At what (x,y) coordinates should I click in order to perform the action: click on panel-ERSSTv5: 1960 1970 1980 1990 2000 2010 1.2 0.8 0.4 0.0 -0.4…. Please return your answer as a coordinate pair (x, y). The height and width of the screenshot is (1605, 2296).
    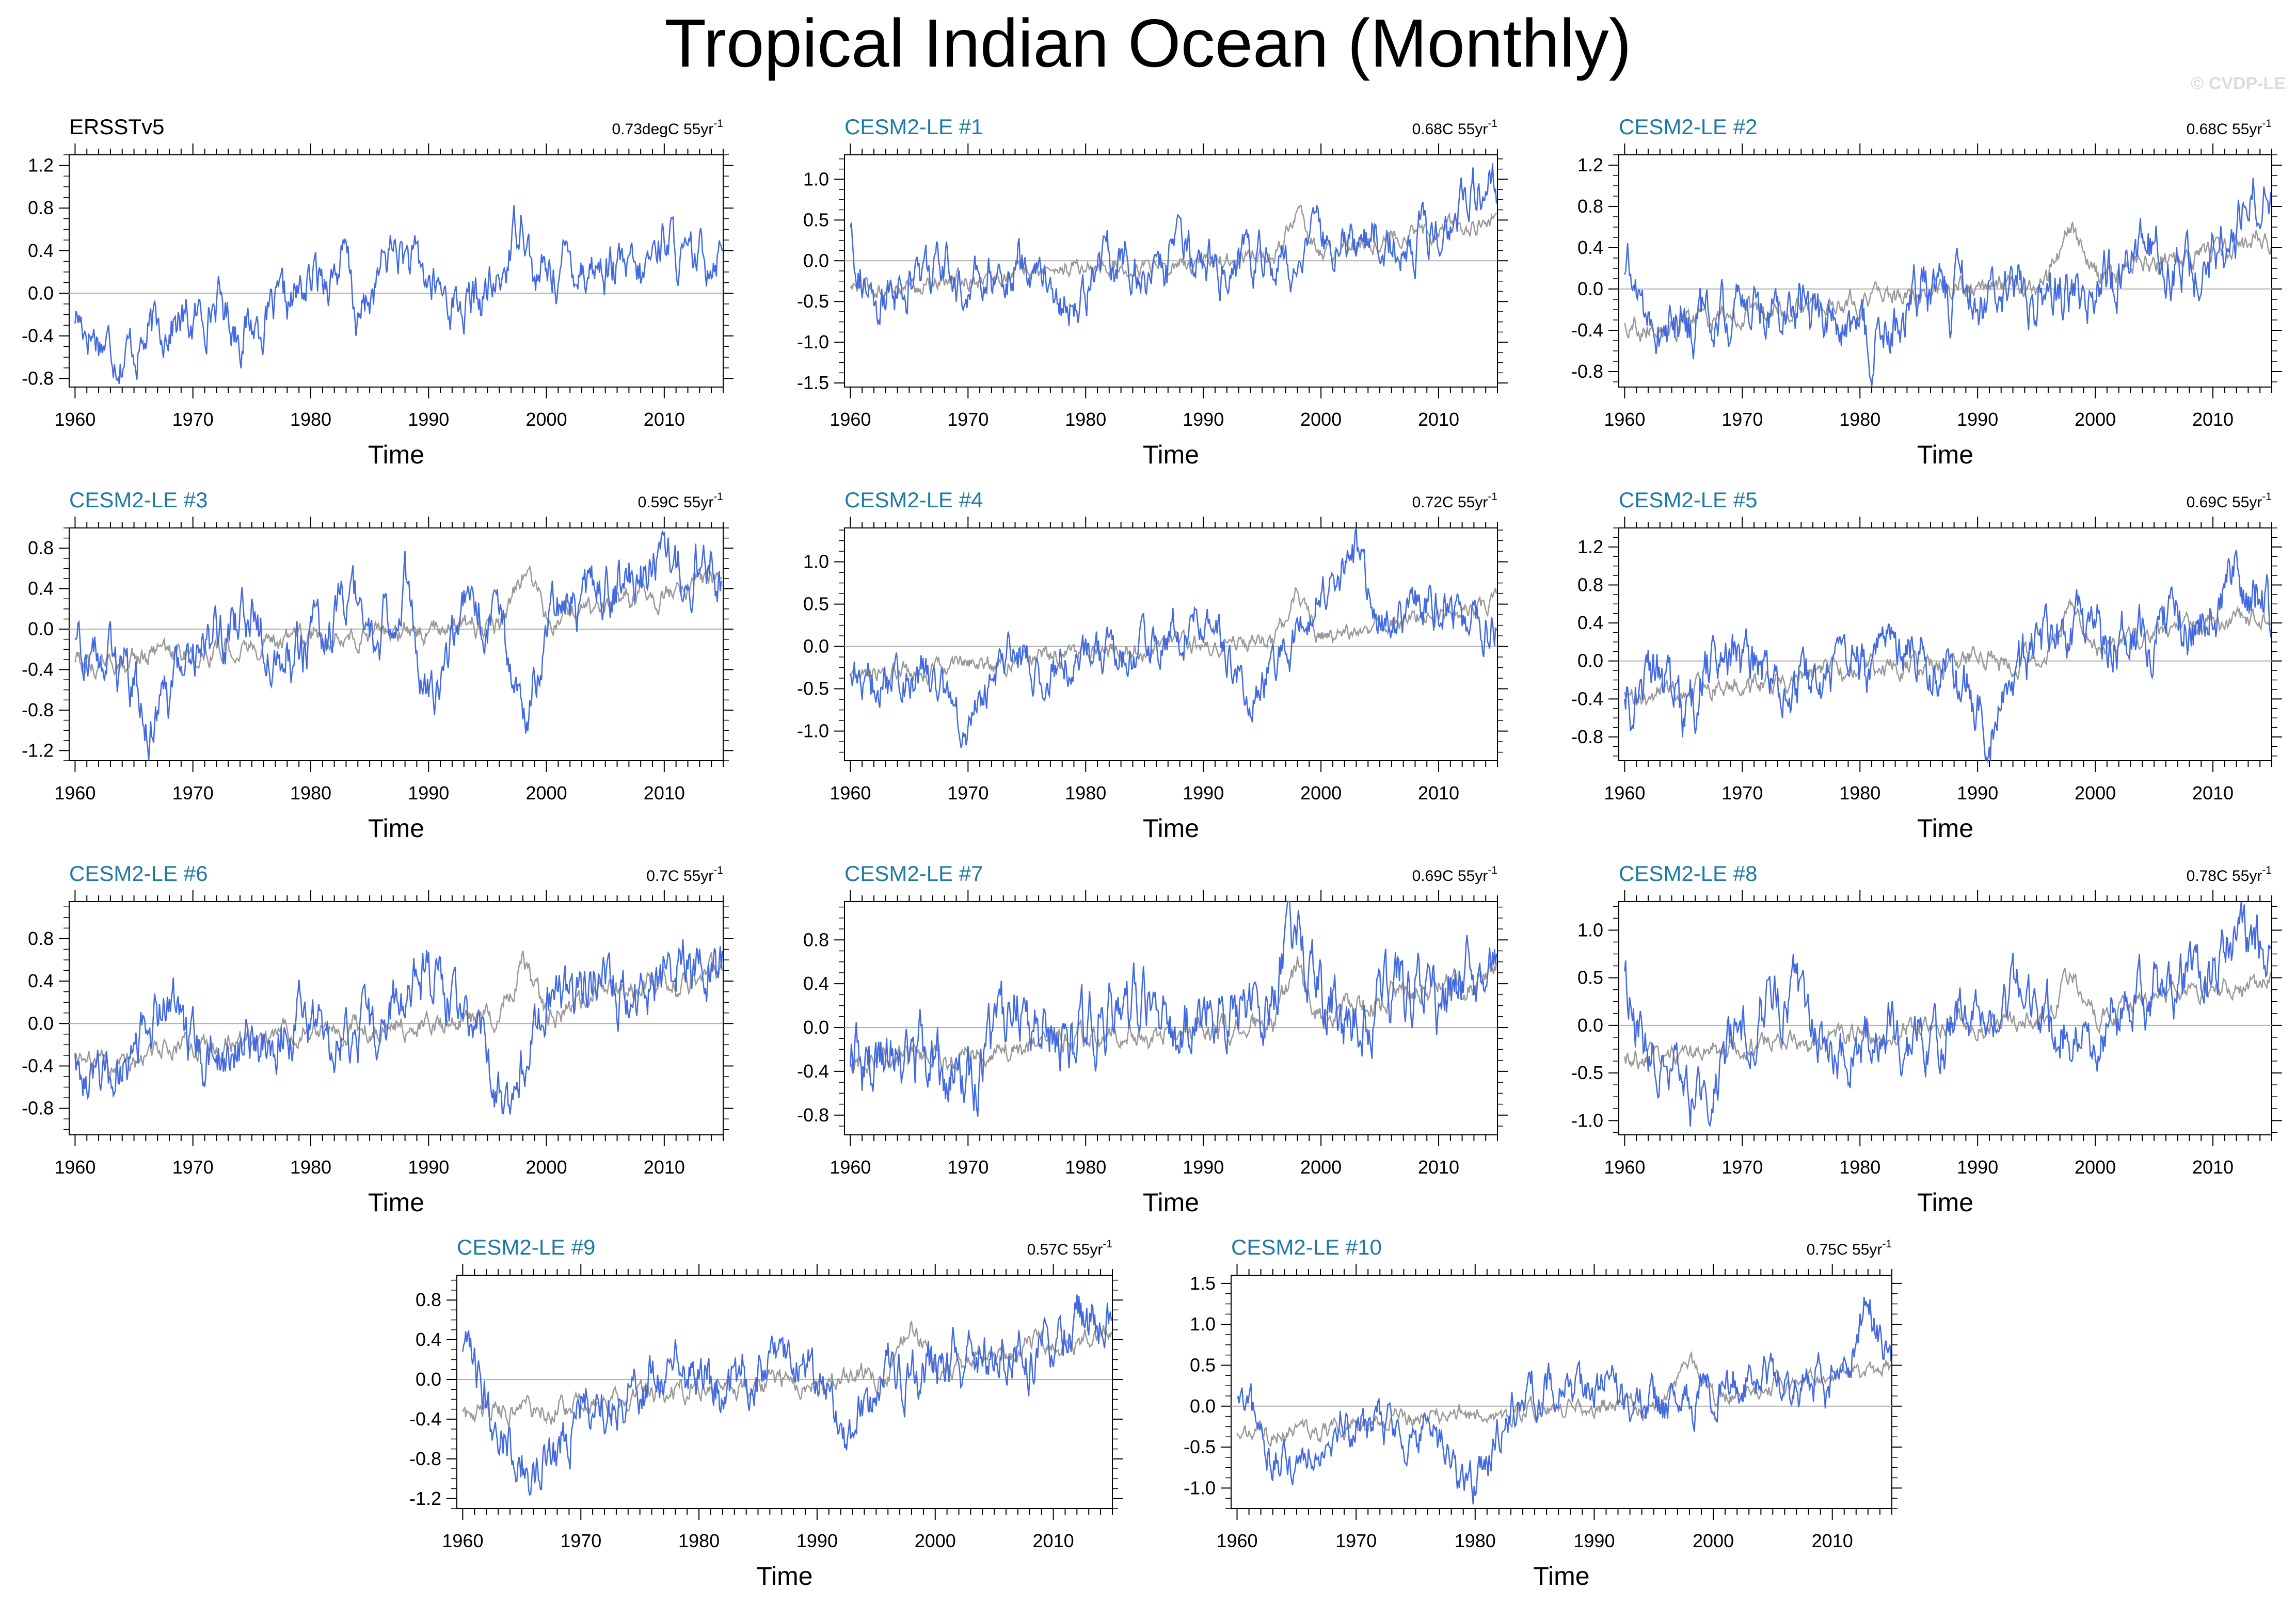
    Looking at the image, I should click on (378, 292).